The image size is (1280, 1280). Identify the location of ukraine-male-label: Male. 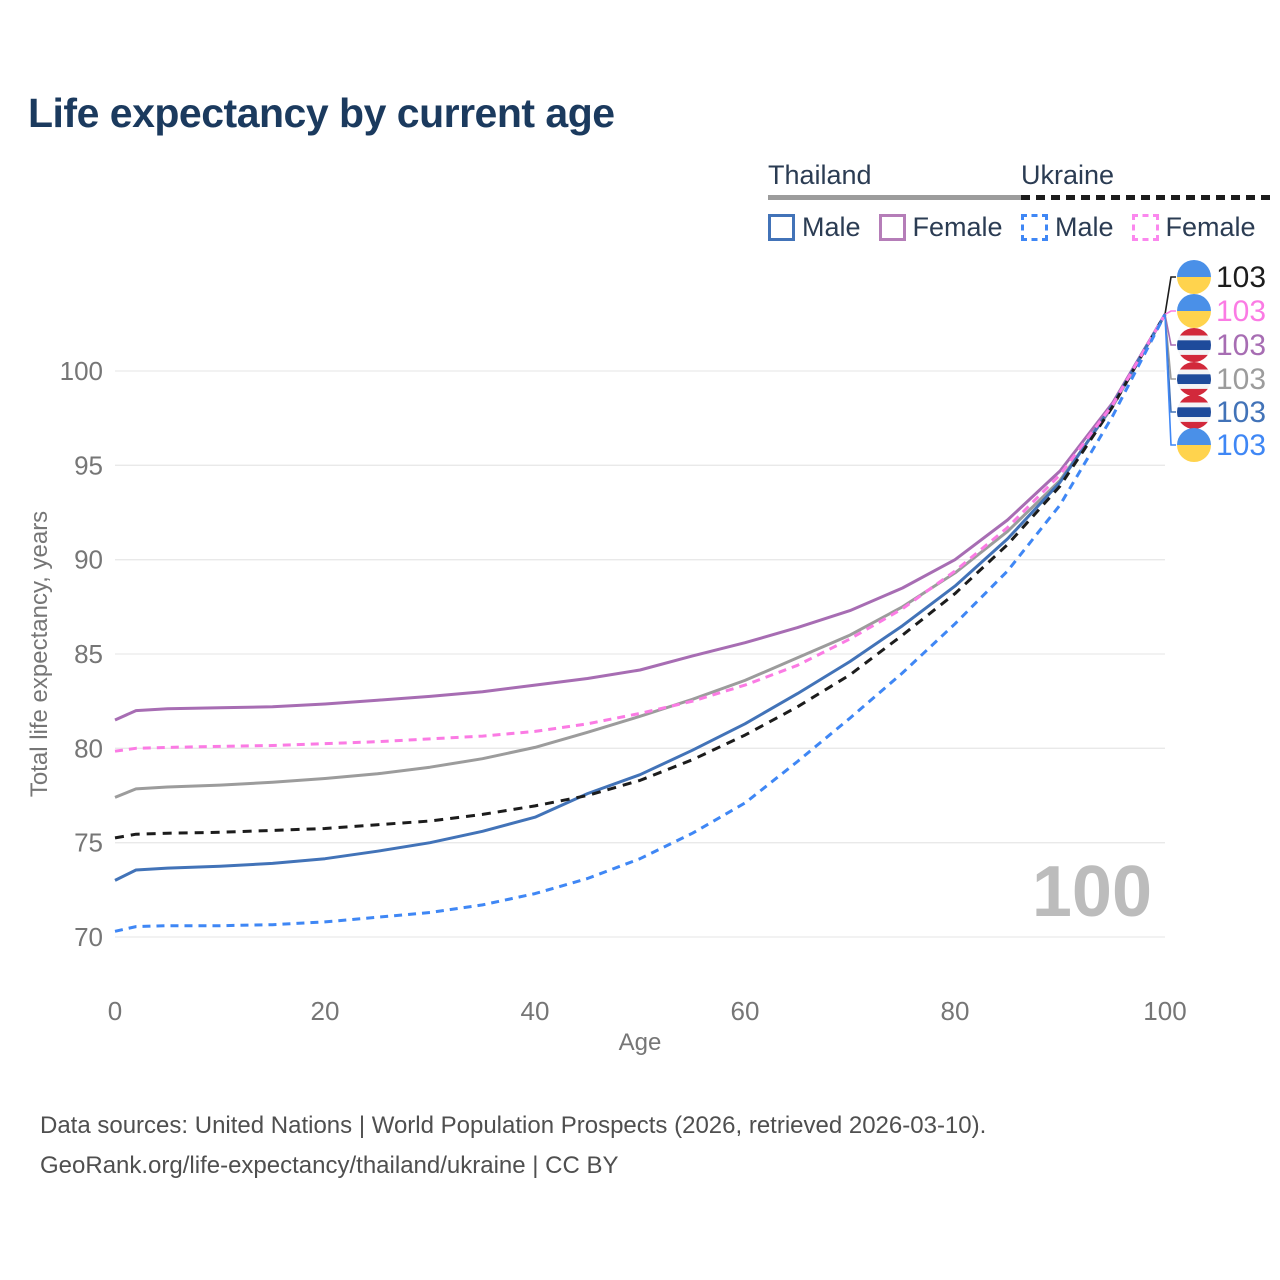
(1084, 227).